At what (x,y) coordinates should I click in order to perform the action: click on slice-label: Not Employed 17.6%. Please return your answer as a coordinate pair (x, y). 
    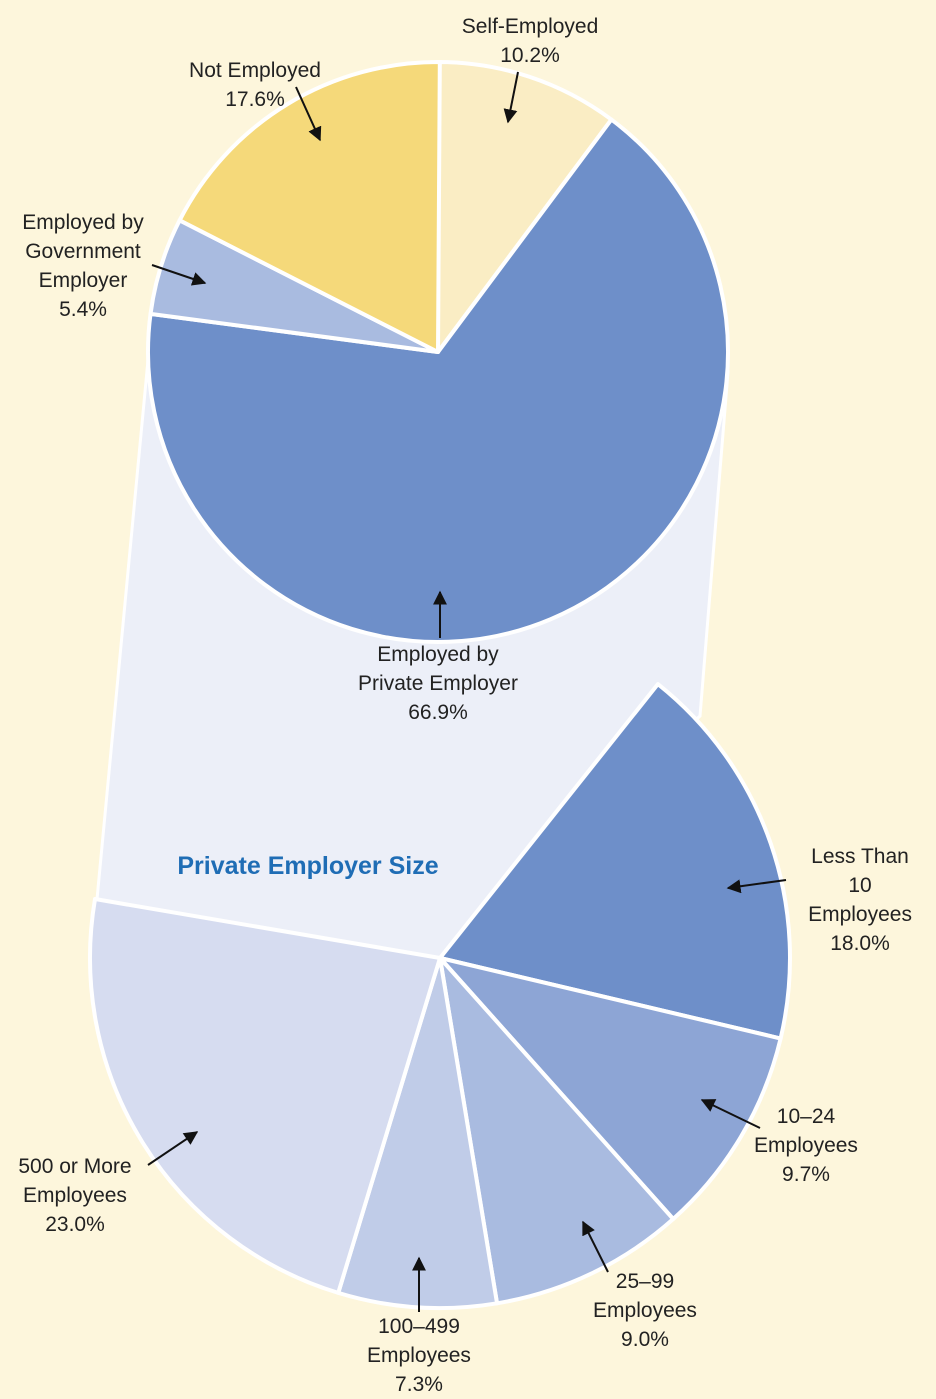
    Looking at the image, I should click on (255, 85).